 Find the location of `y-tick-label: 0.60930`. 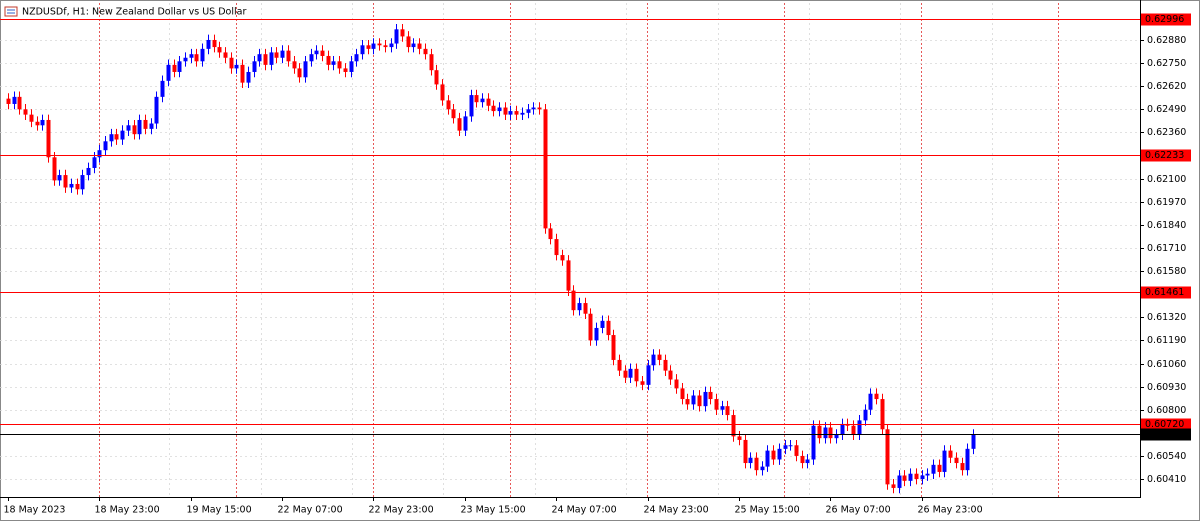

y-tick-label: 0.60930 is located at coordinates (1166, 387).